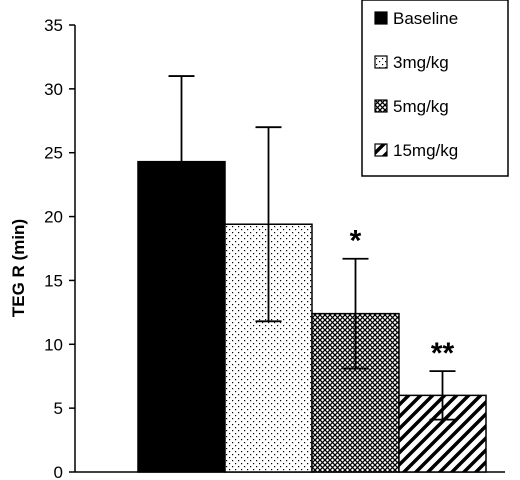 The image size is (520, 480). I want to click on legend-label: 5mg/kg, so click(421, 106).